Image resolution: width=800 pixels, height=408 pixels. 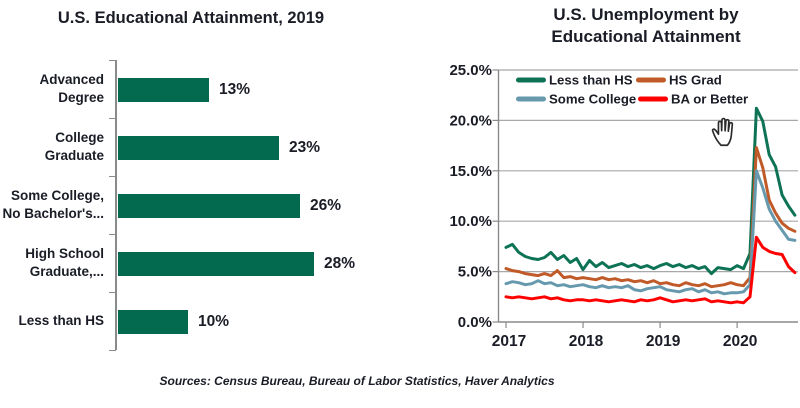 I want to click on bar-row: High School Graduate,... 28%, so click(x=196, y=263).